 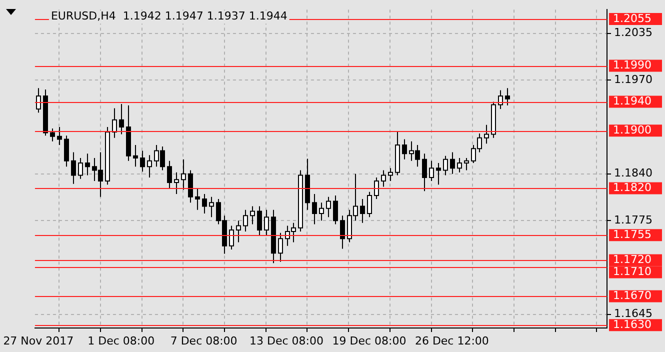 I want to click on x-tick-label: 1 Dec 08:00, so click(x=121, y=341).